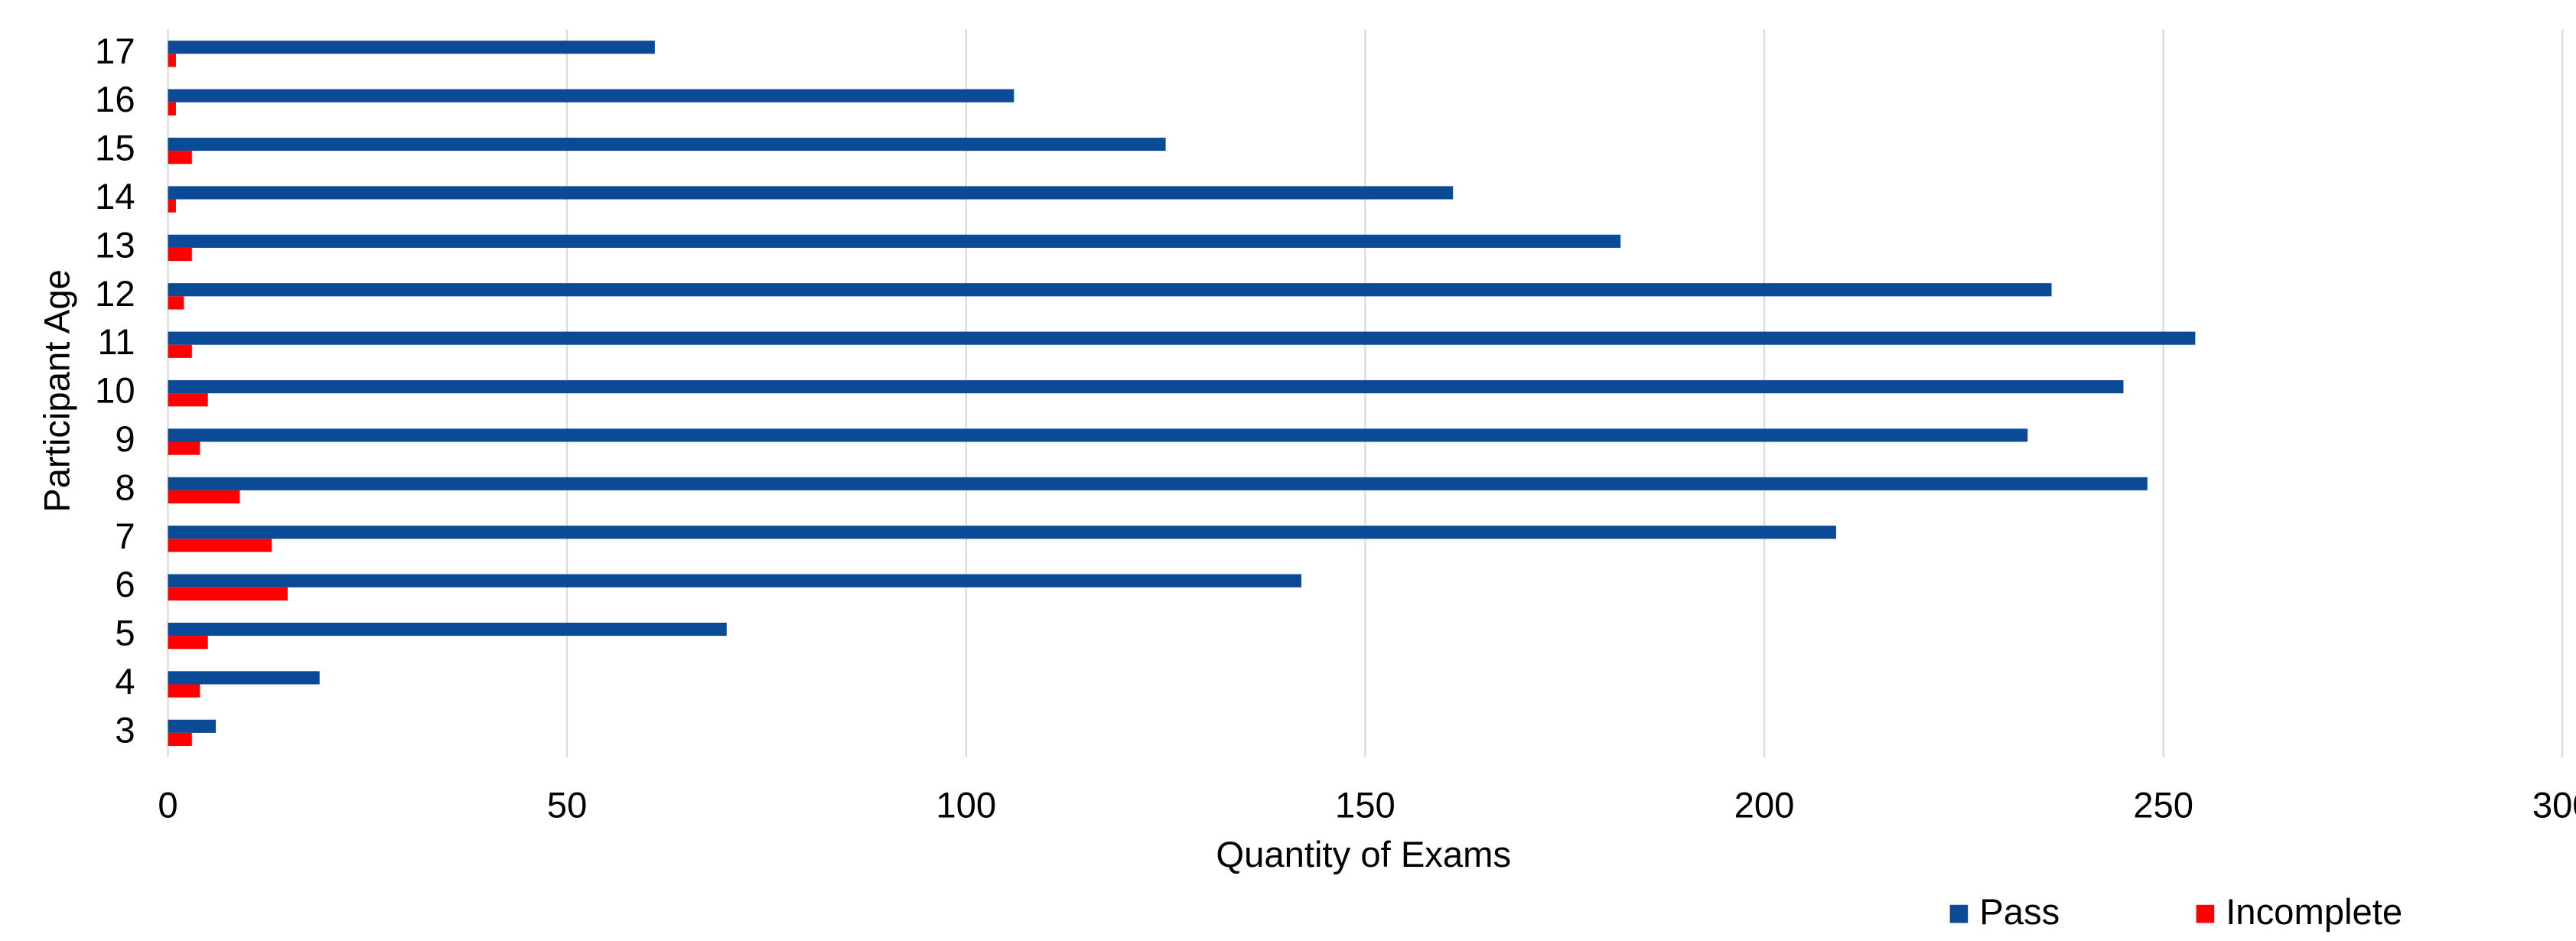 The height and width of the screenshot is (941, 2576). What do you see at coordinates (125, 585) in the screenshot?
I see `y-tick-label: 6` at bounding box center [125, 585].